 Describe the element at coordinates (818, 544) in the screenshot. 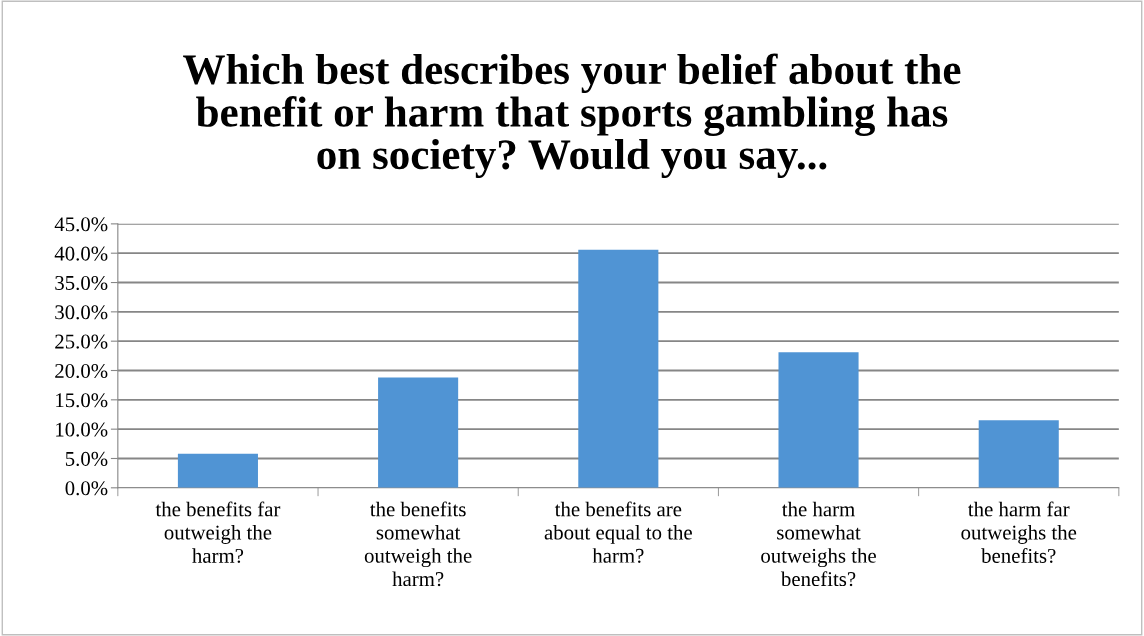

I see `x-tick-label: the harm somewhat outweighs the benefits?` at that location.